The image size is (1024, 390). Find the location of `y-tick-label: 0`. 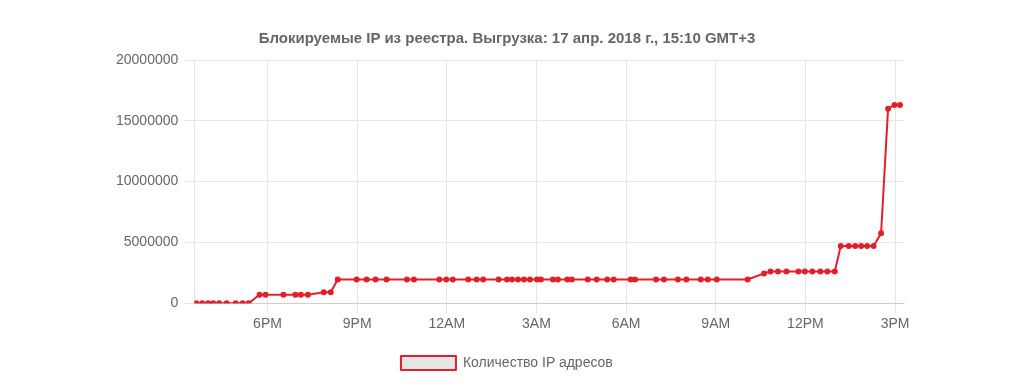

y-tick-label: 0 is located at coordinates (174, 302).